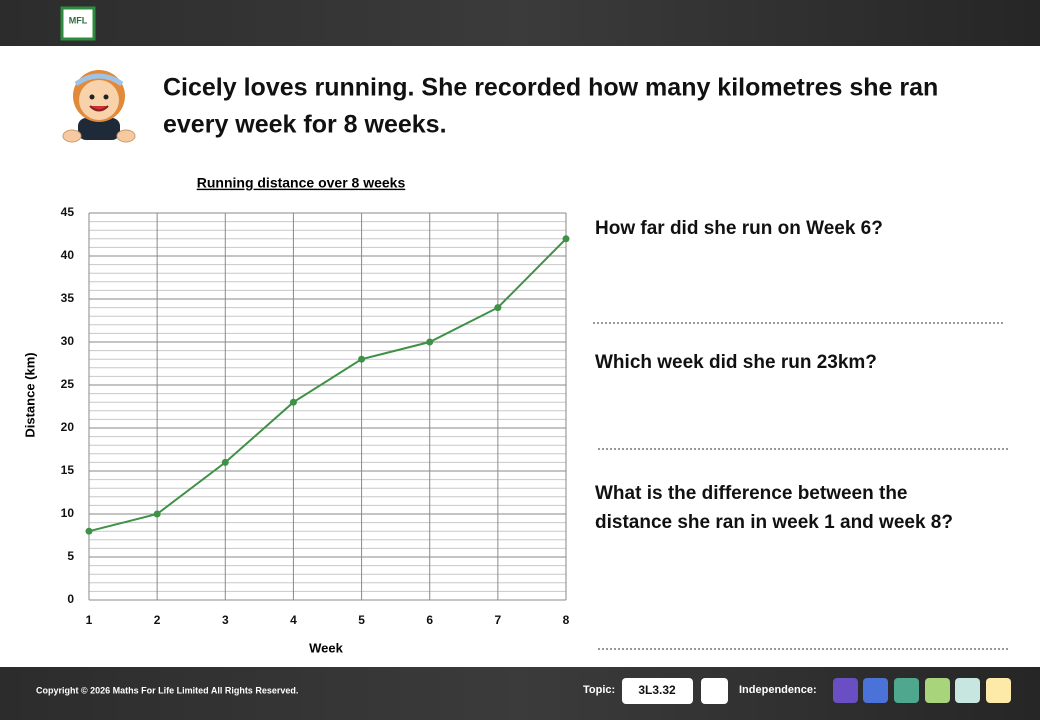 Image resolution: width=1040 pixels, height=725 pixels. What do you see at coordinates (68, 298) in the screenshot?
I see `y-tick-label: 35` at bounding box center [68, 298].